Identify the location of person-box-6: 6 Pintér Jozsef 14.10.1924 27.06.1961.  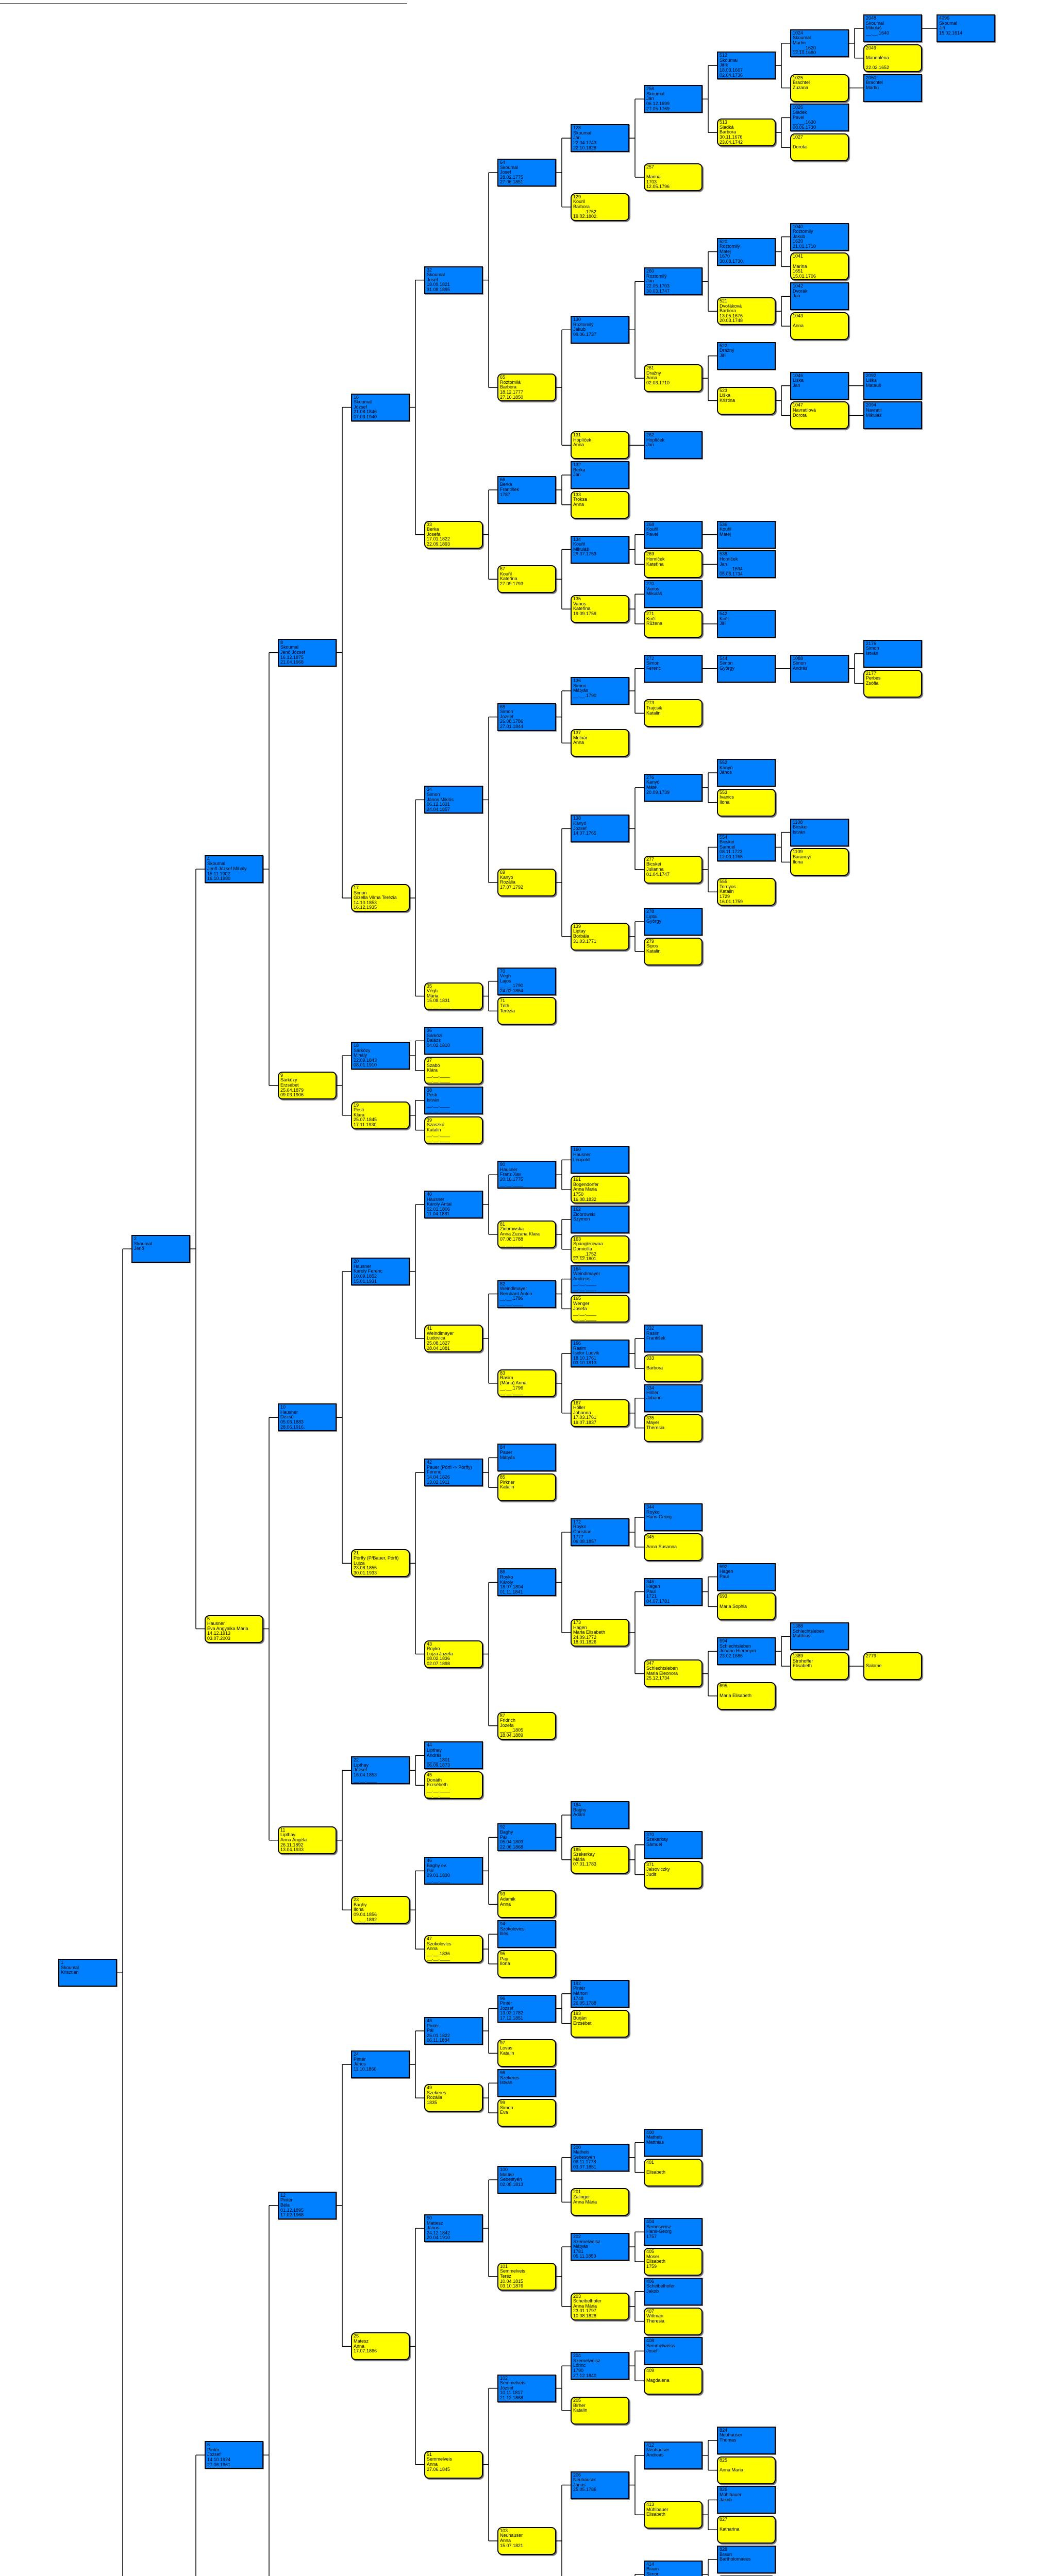
(234, 2455).